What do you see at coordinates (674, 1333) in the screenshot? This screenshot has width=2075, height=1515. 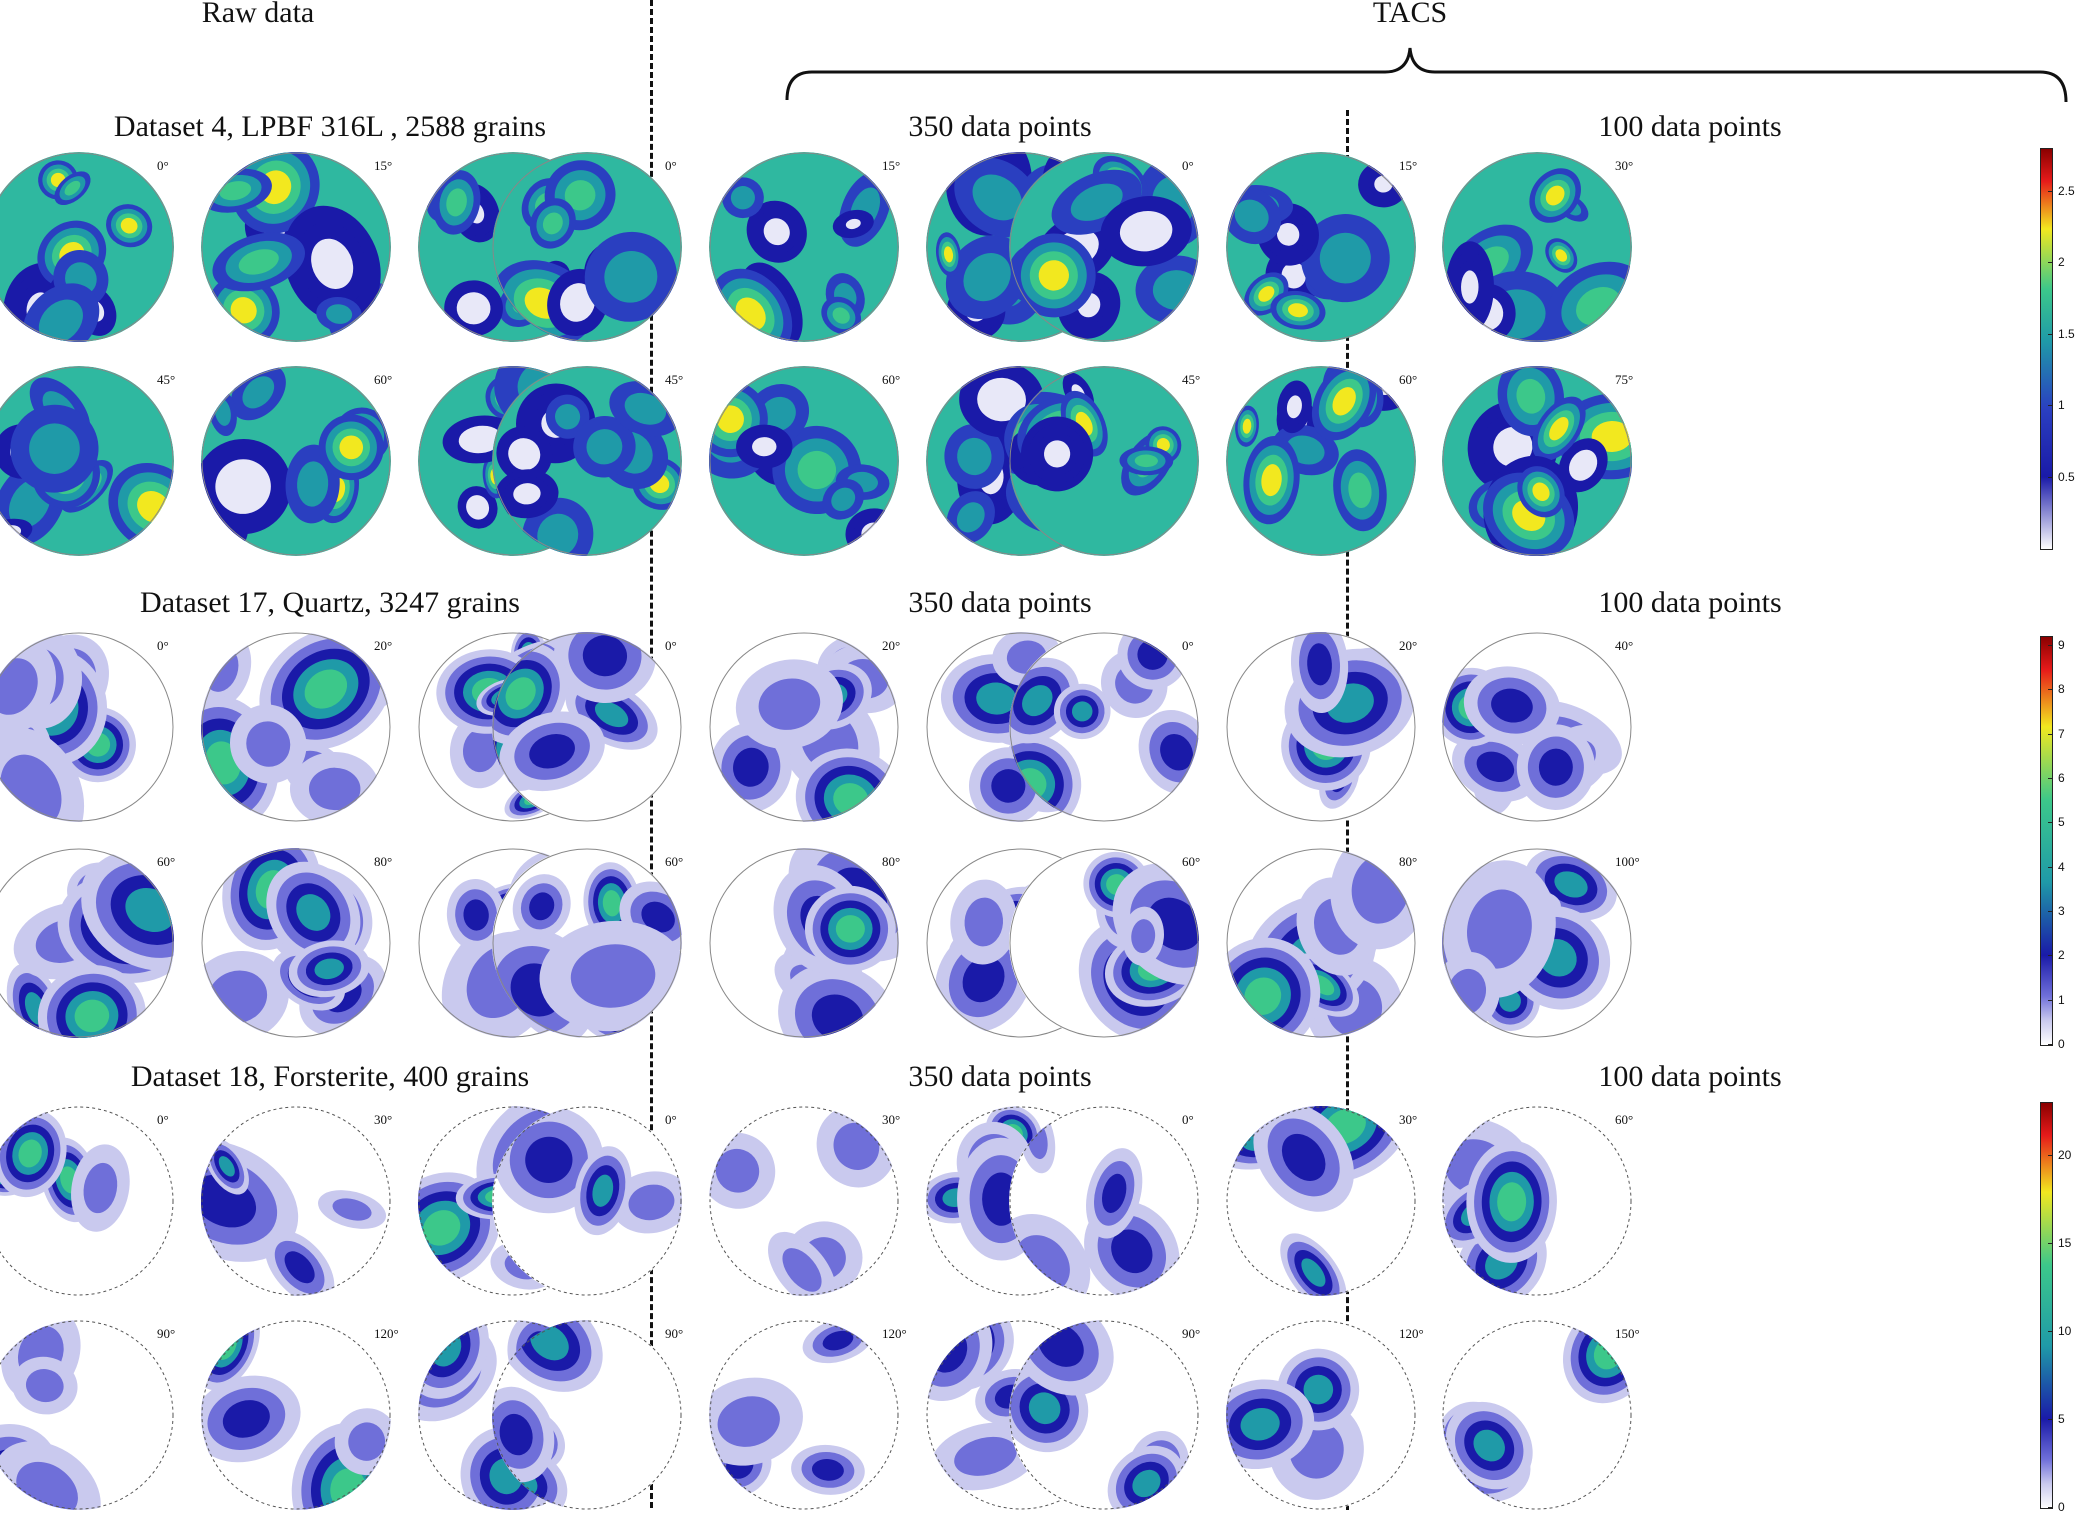 I see `angle-label-ds18-tacs350-3: 90°` at bounding box center [674, 1333].